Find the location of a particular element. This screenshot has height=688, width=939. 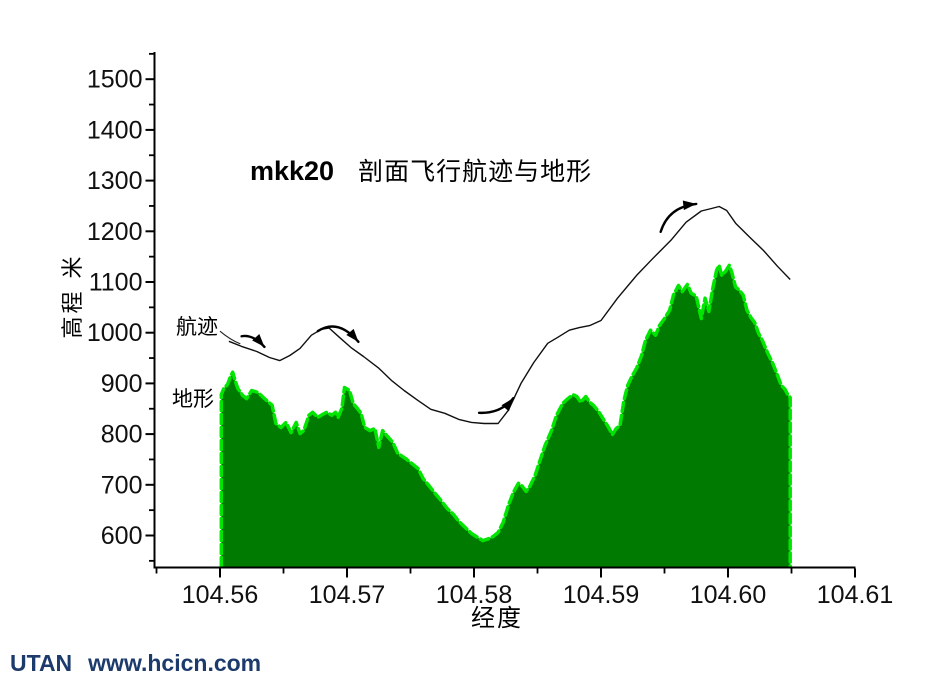

watermark: UTAN www.hcicn.com is located at coordinates (135, 663).